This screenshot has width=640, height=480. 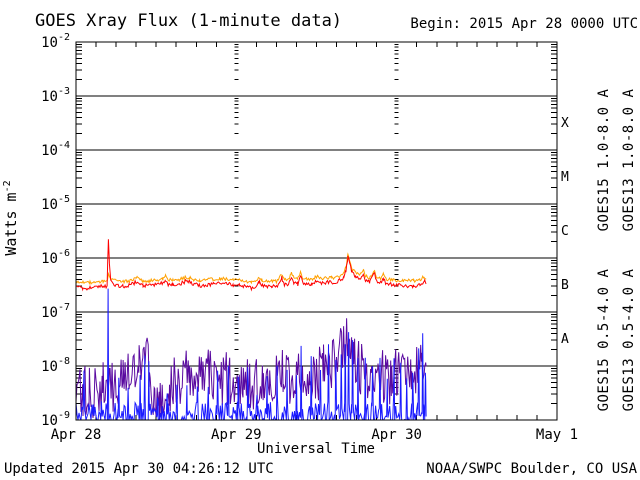 What do you see at coordinates (55, 311) in the screenshot?
I see `y-tick-label: 10⁻⁷` at bounding box center [55, 311].